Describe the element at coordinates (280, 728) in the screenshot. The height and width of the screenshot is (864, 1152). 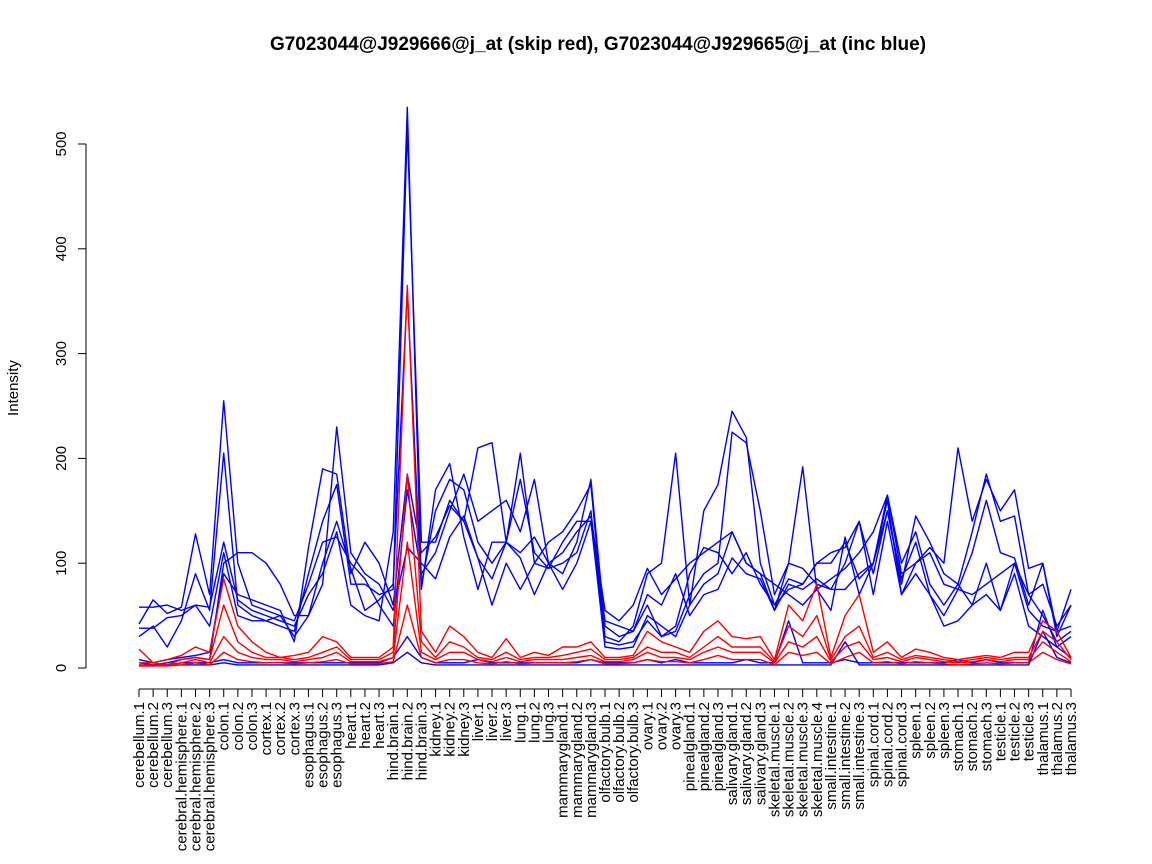
I see `x-tick-label: cortex.2` at that location.